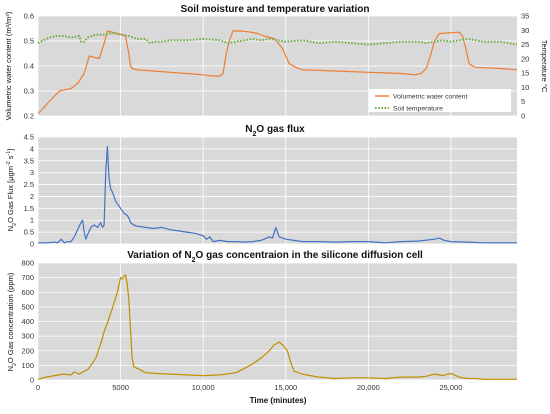 The height and width of the screenshot is (414, 550). What do you see at coordinates (525, 58) in the screenshot?
I see `y2tick-label-4: 20` at bounding box center [525, 58].